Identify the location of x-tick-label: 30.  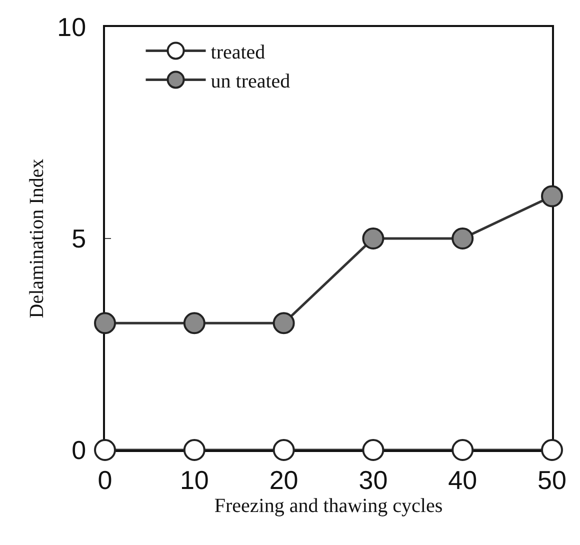
(373, 479).